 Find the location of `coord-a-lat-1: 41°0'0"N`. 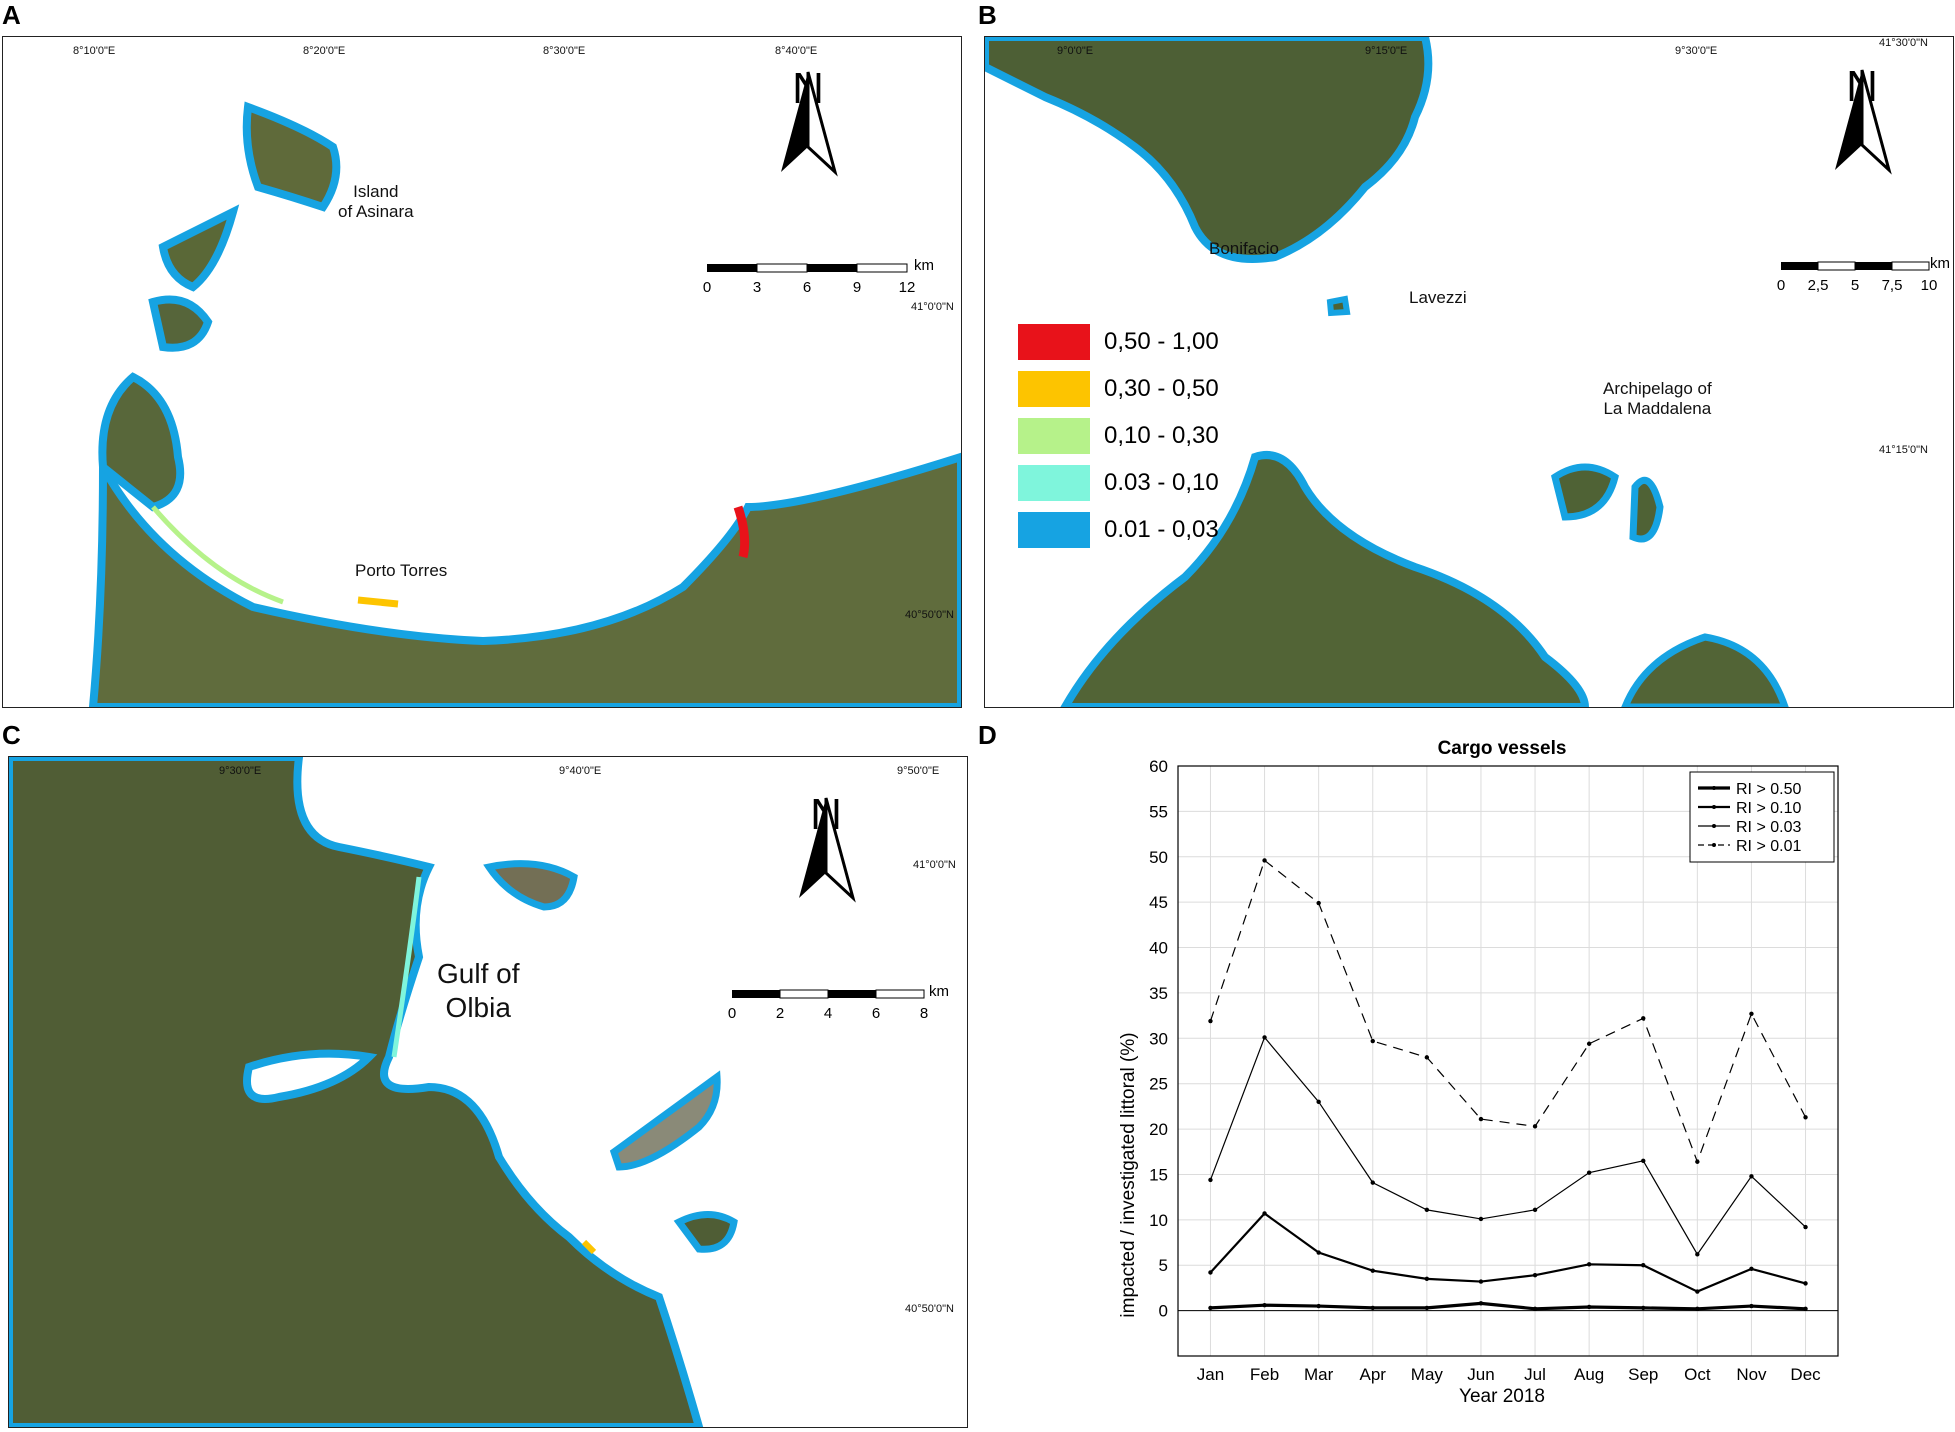

coord-a-lat-1: 41°0'0"N is located at coordinates (932, 307).